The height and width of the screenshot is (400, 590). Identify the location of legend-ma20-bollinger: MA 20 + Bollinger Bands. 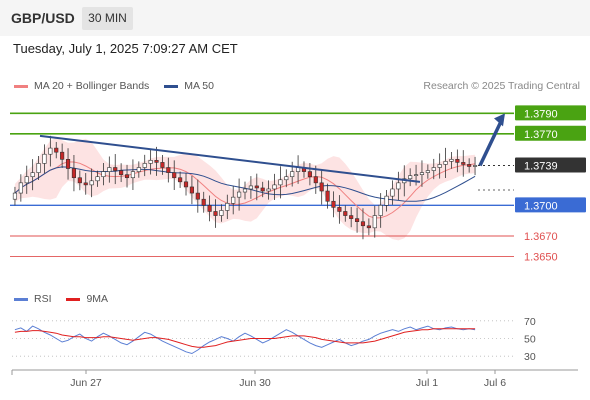
(81, 86).